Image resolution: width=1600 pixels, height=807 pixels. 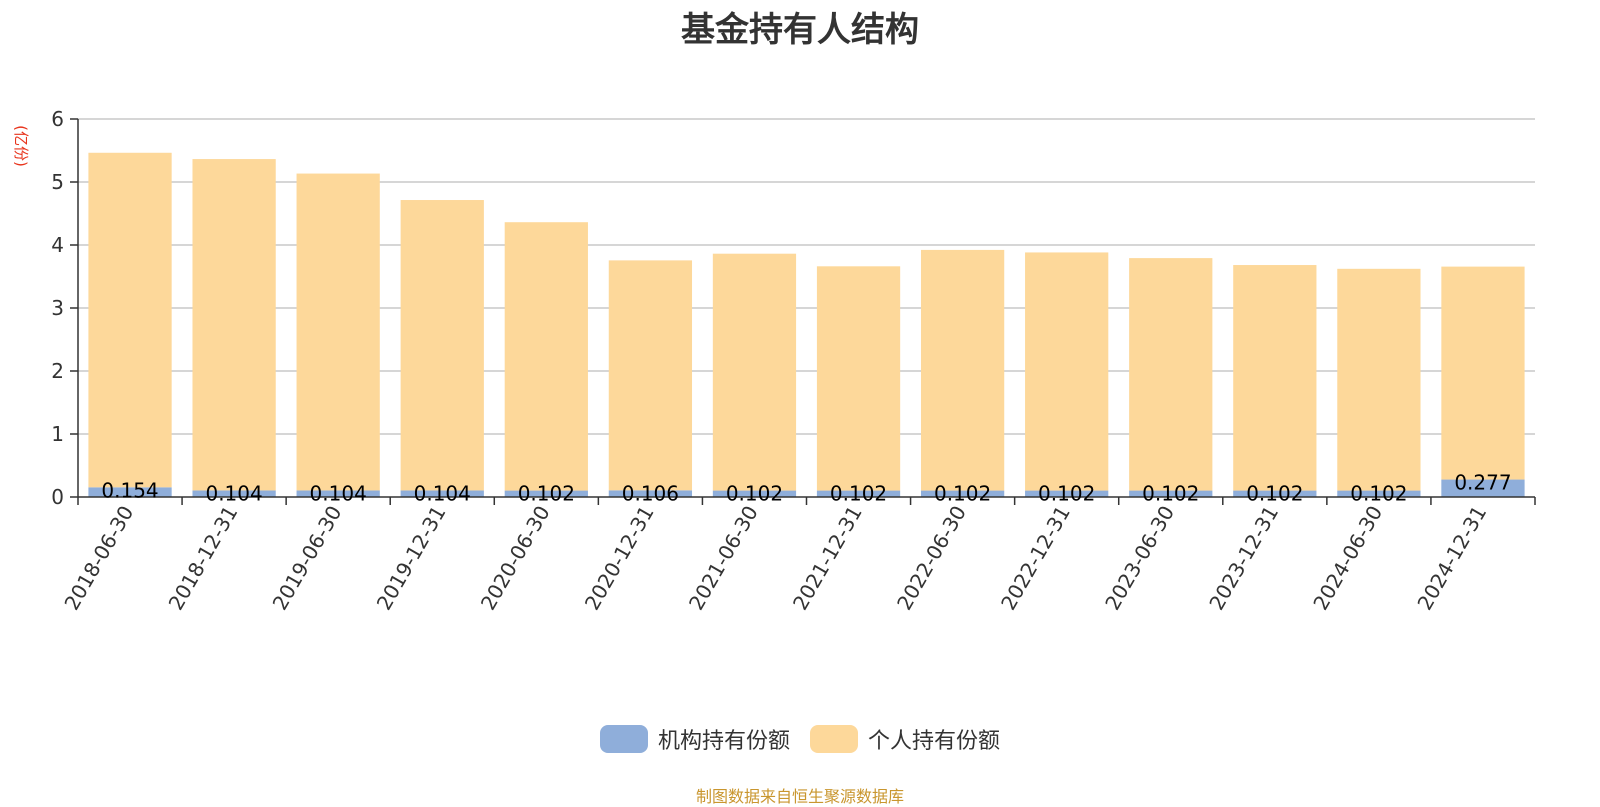 I want to click on x-tick-label: 2024-06-30, so click(x=1347, y=558).